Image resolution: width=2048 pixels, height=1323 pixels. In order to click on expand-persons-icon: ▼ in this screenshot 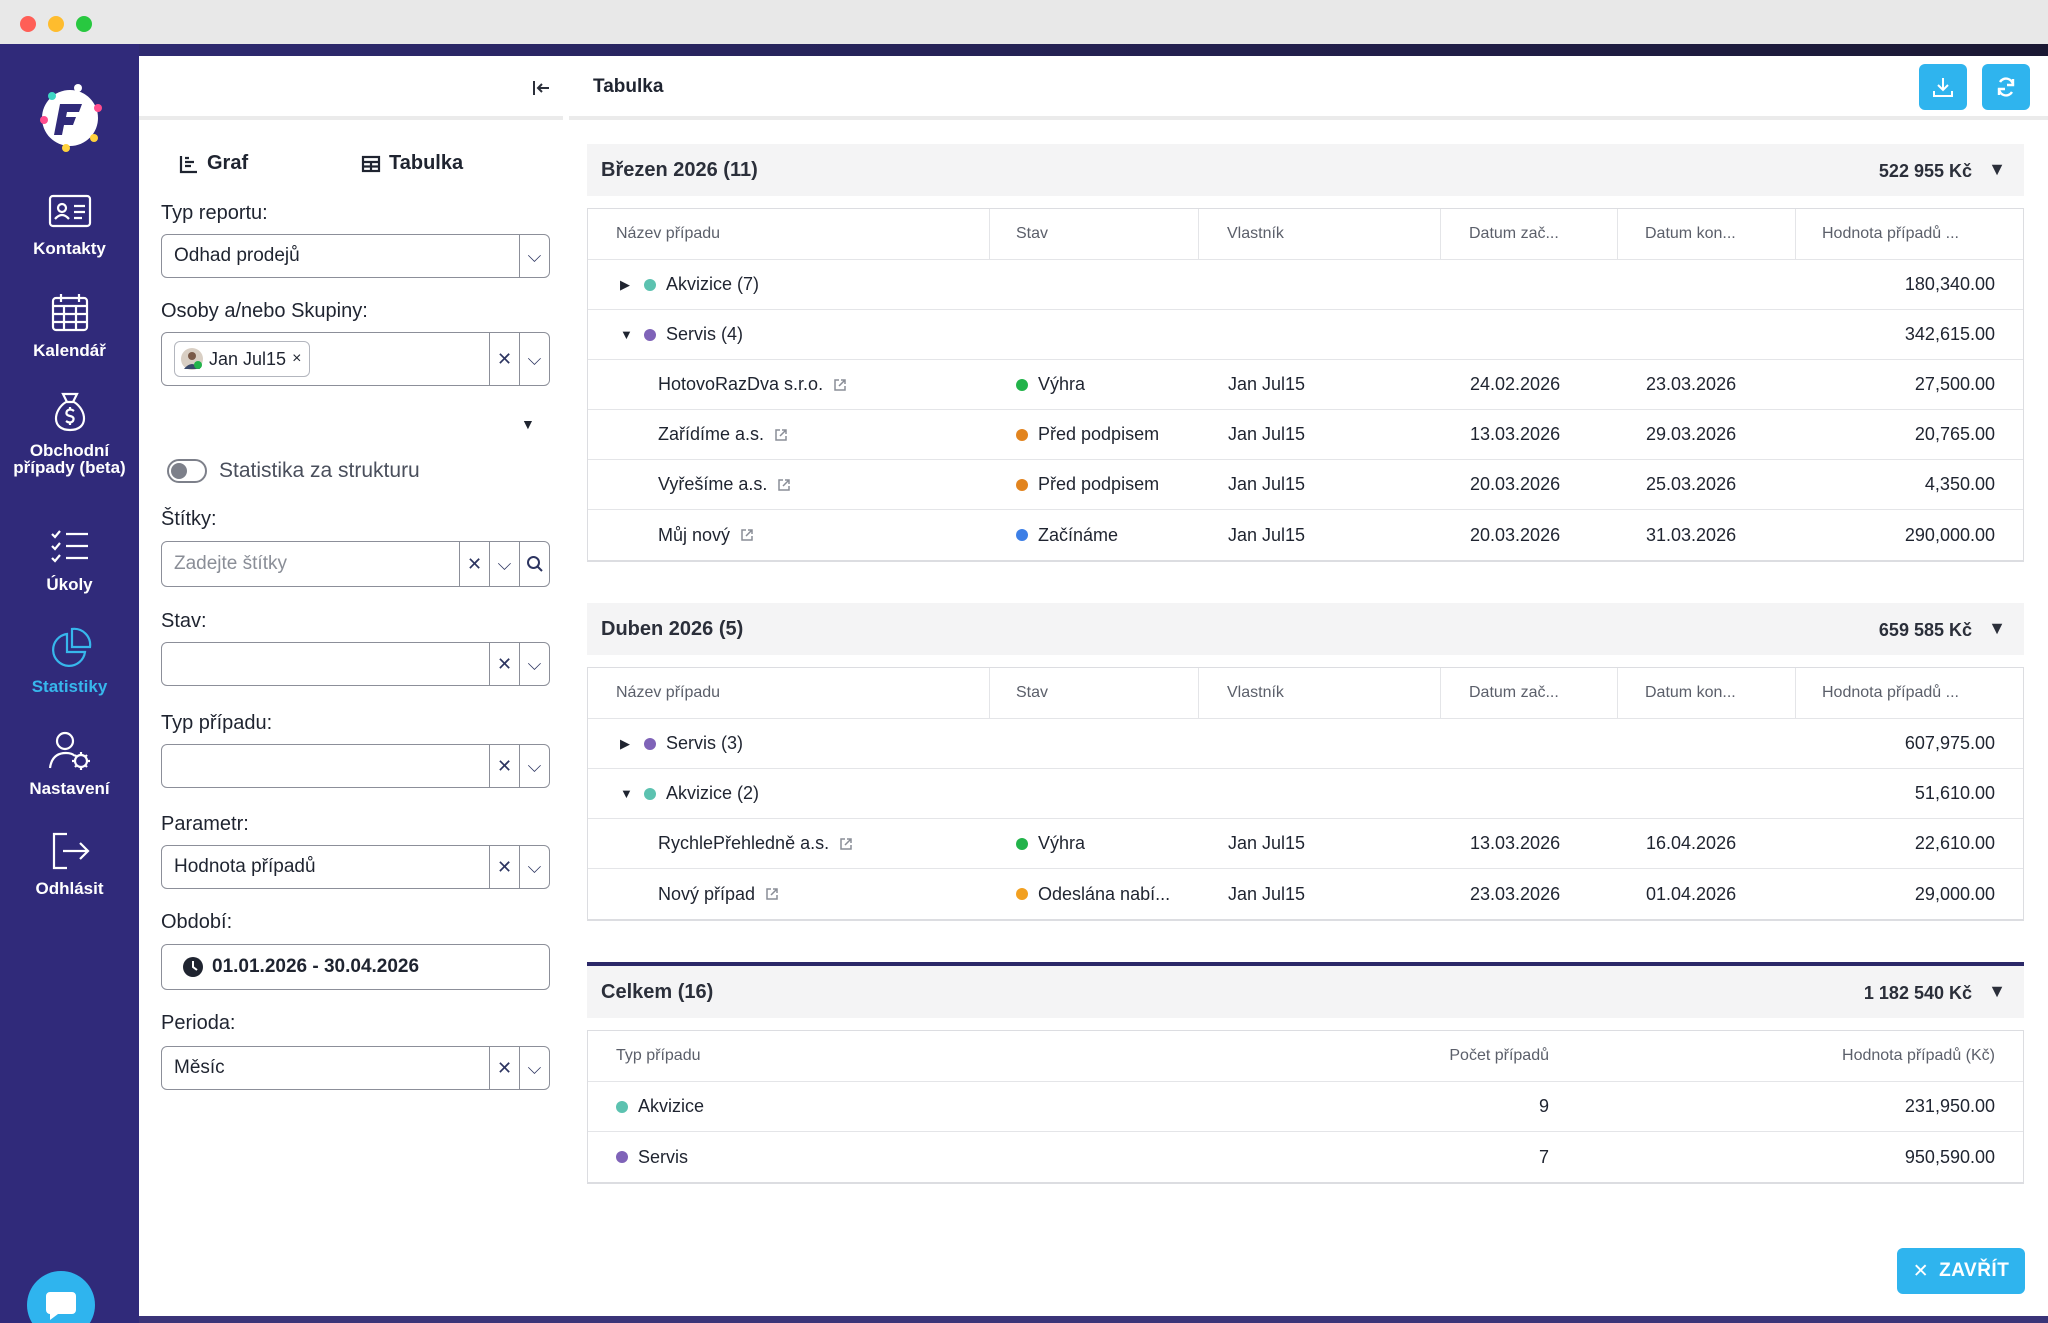, I will do `click(528, 424)`.